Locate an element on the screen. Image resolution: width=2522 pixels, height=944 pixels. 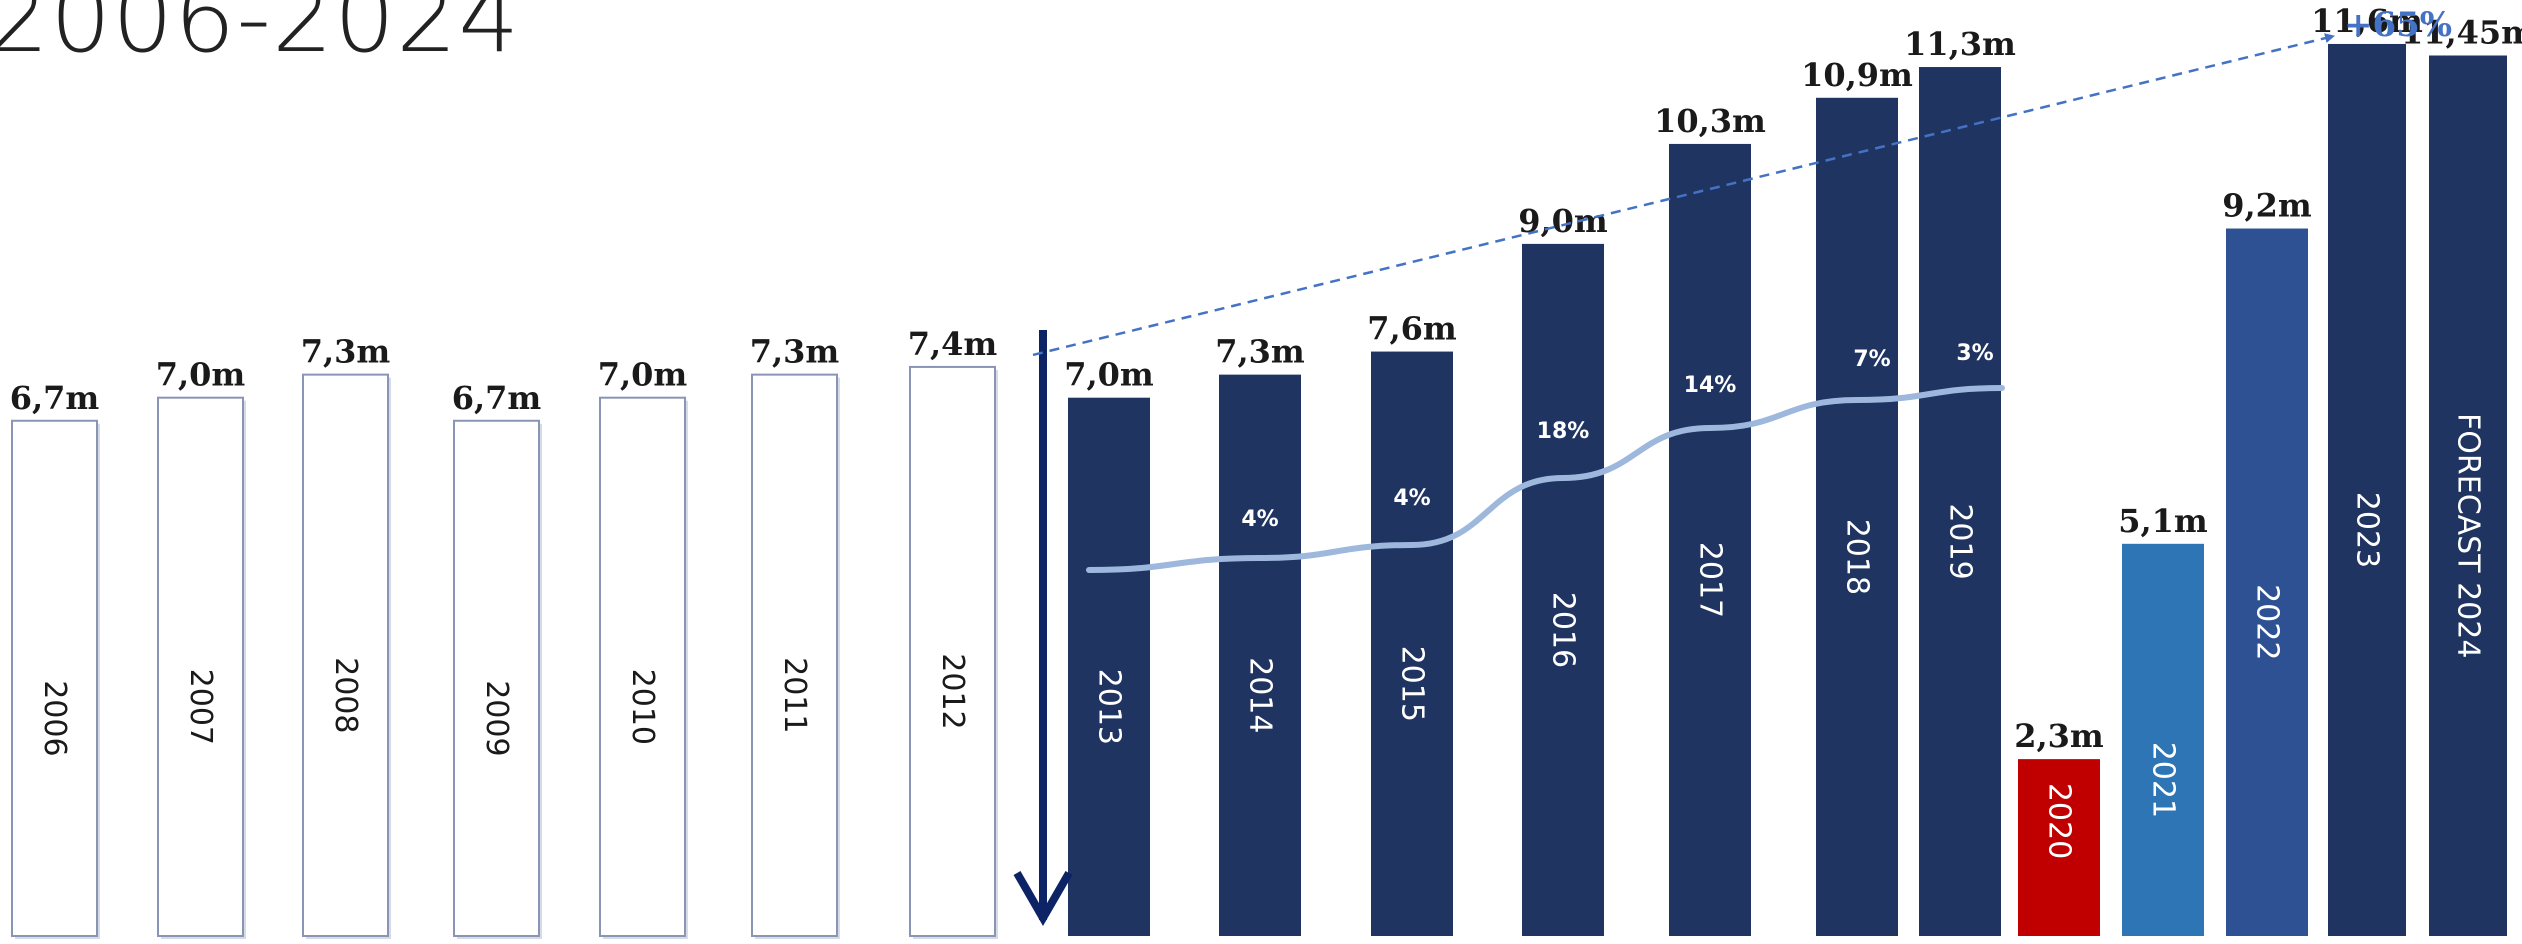
category-label: 2009 is located at coordinates (496, 718).